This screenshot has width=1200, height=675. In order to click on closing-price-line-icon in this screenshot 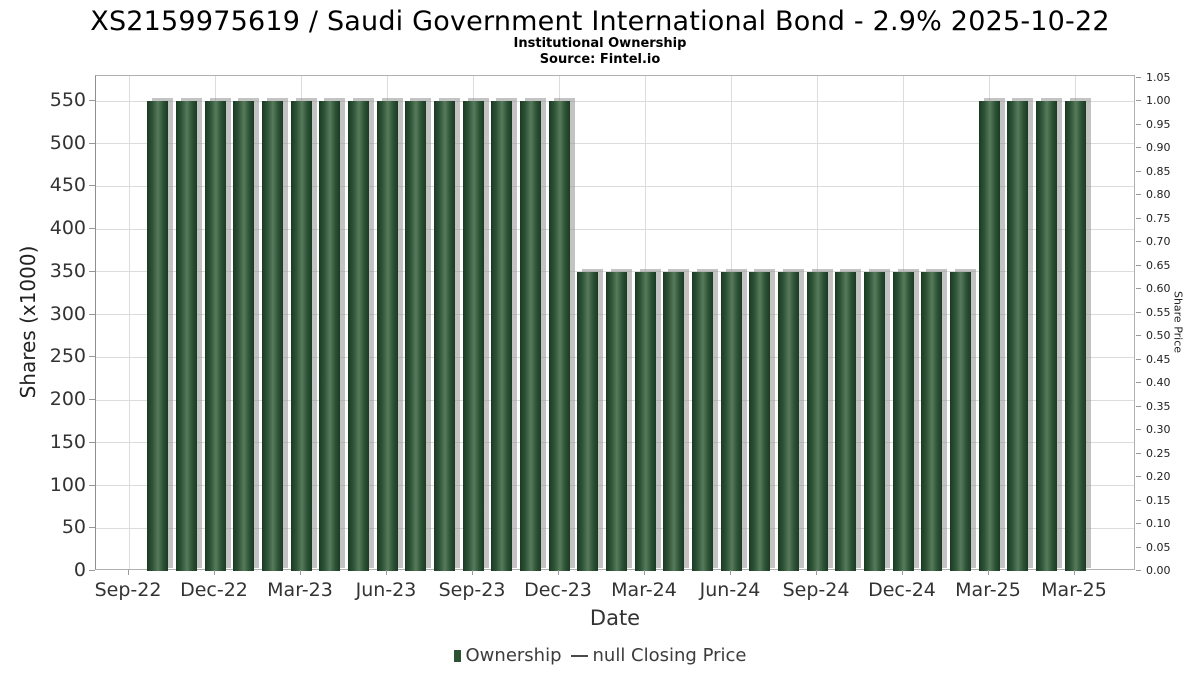, I will do `click(579, 655)`.